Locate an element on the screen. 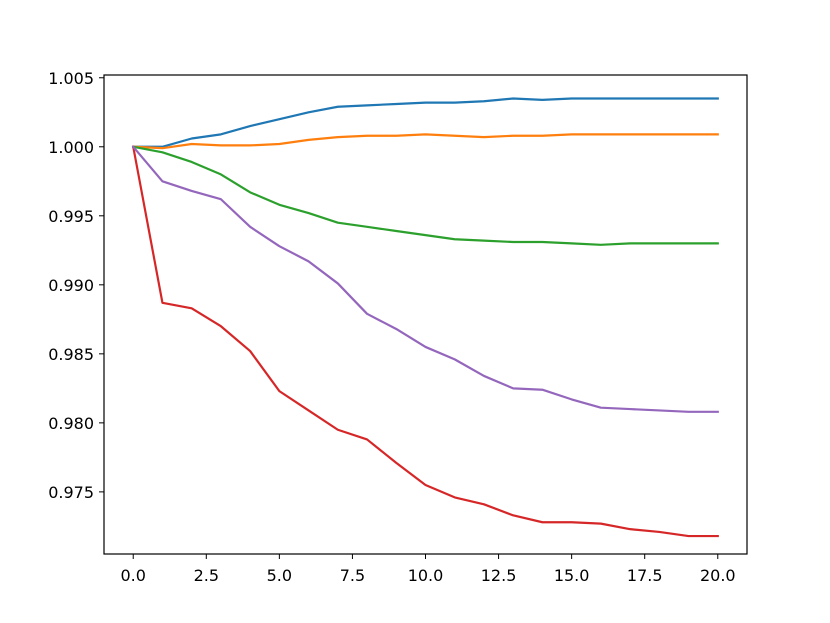 This screenshot has height=623, width=830. x-tick-label: 0.0 is located at coordinates (133, 575).